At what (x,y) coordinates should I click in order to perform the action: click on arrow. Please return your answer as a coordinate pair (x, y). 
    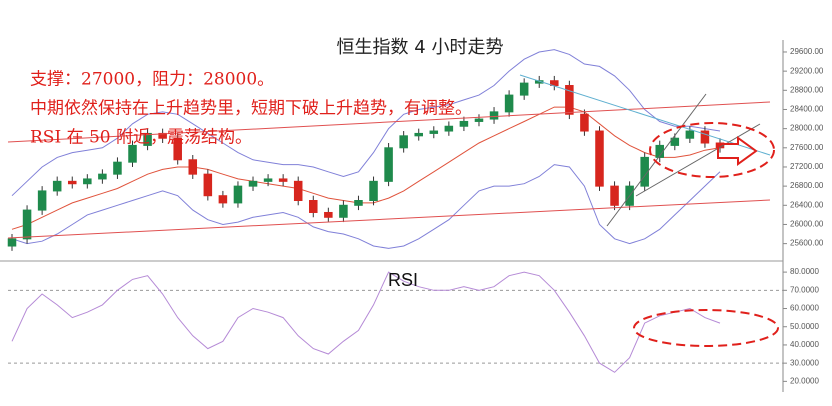
    Looking at the image, I should click on (737, 151).